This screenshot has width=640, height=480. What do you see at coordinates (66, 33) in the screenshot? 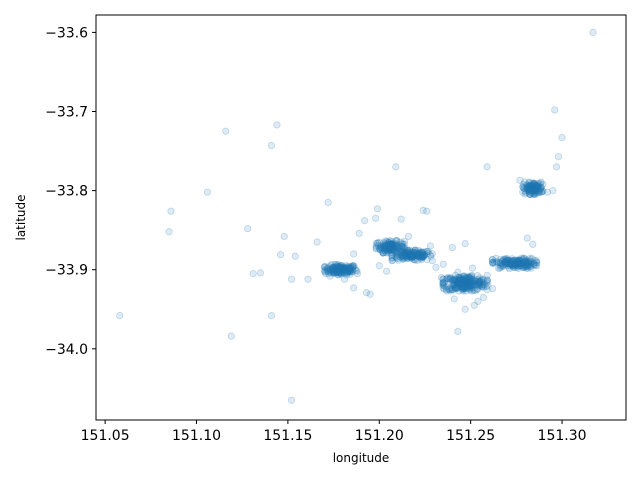
I see `y-tick-label: −33.6` at bounding box center [66, 33].